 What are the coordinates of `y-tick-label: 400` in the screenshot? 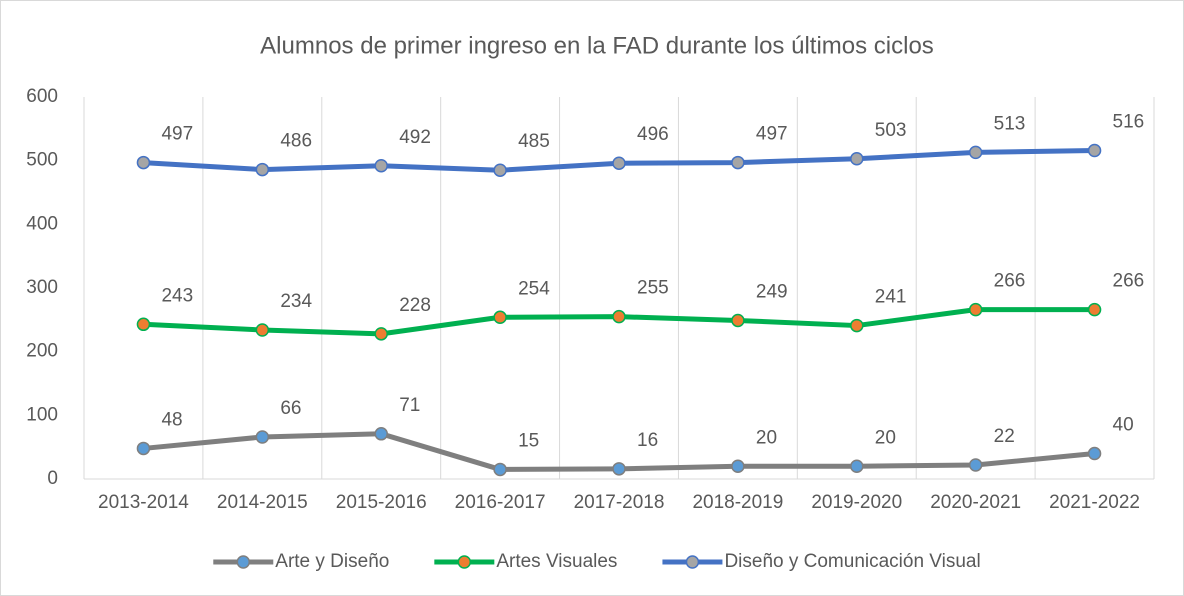 It's located at (42, 223).